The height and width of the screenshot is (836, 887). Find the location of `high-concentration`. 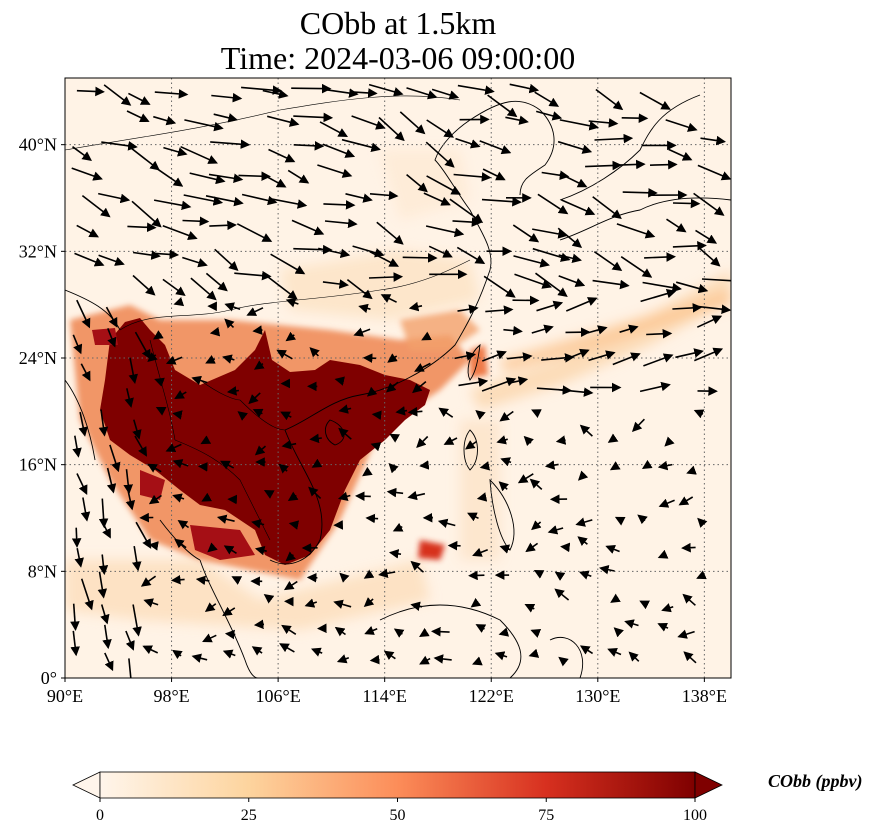

high-concentration is located at coordinates (261, 441).